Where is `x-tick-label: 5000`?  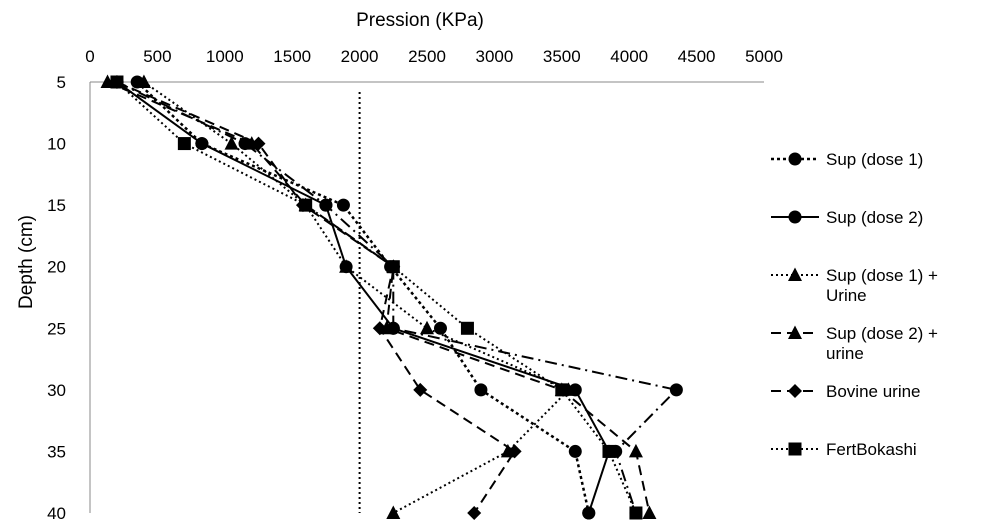 x-tick-label: 5000 is located at coordinates (764, 56).